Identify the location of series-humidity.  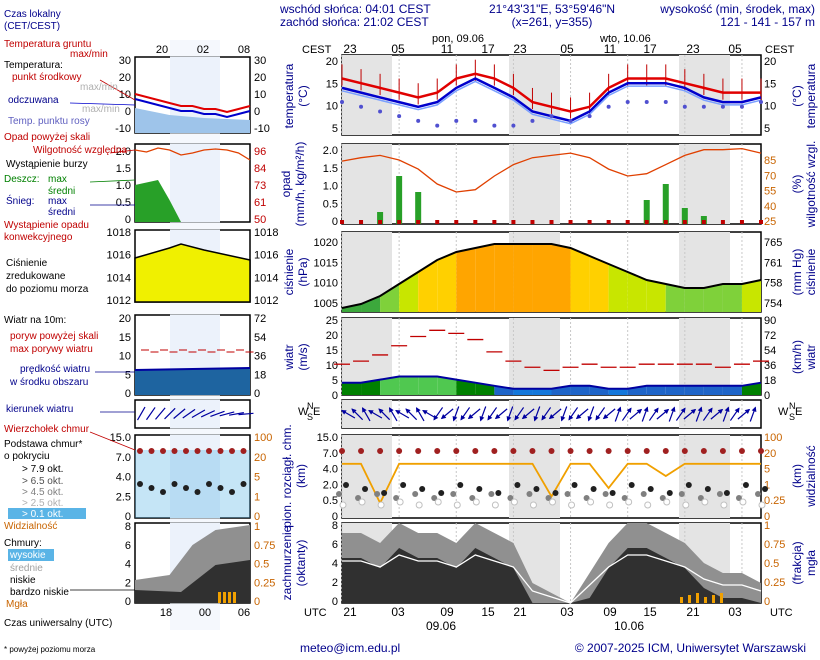
(551, 170).